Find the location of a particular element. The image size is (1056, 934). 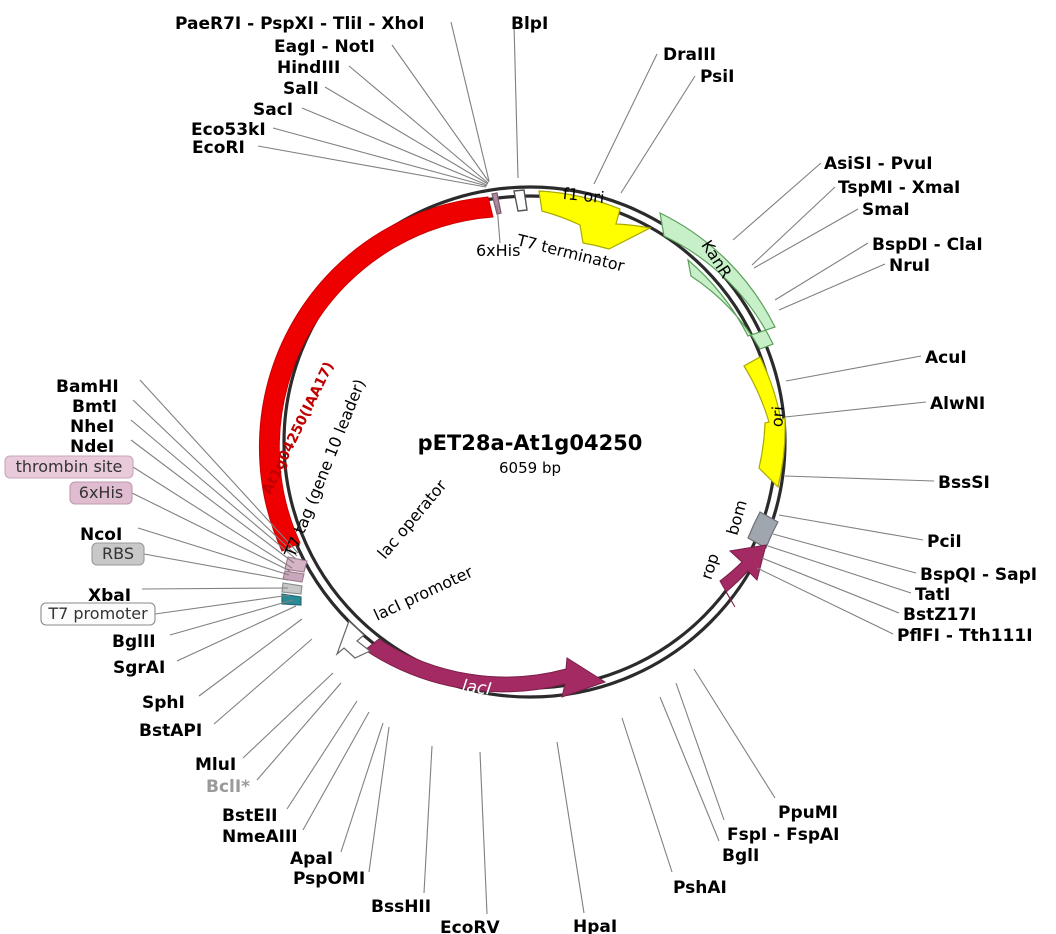

boxed-labels: thrombin site 6xHis RBS T7 promoter is located at coordinates (80, 540).